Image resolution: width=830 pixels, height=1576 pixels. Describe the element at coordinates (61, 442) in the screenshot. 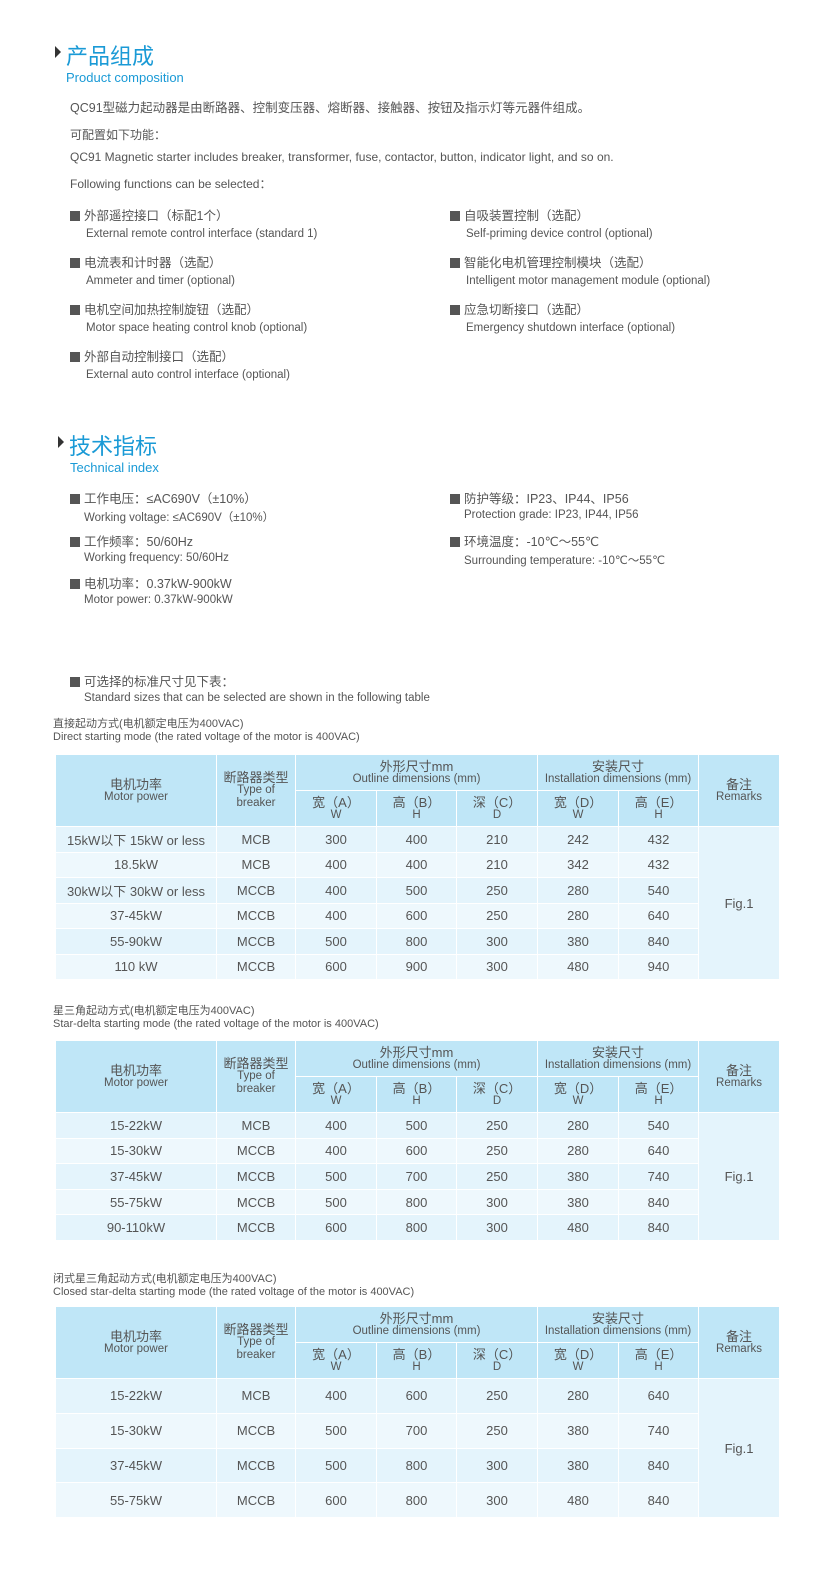

I see `section-arrow-icon` at that location.